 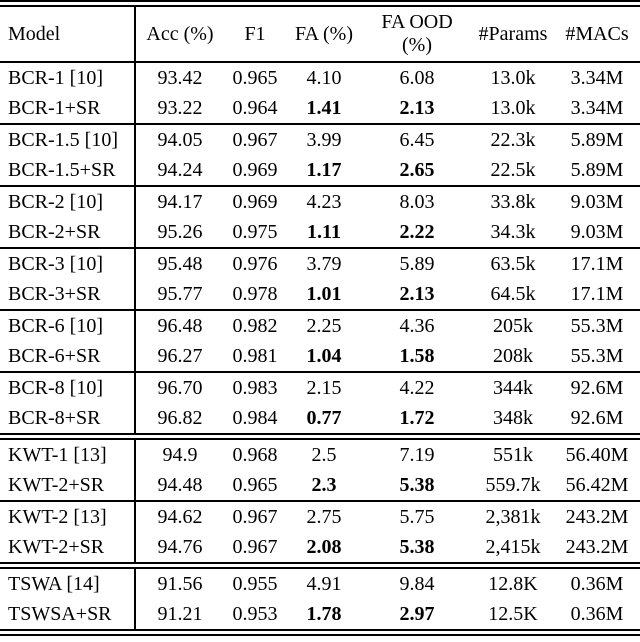 What do you see at coordinates (417, 45) in the screenshot?
I see `header-fa-ood-line2: (%)` at bounding box center [417, 45].